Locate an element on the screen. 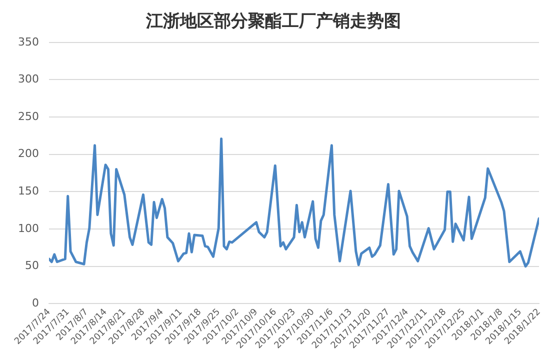 The image size is (559, 360). y-tick-label: 100 is located at coordinates (28, 228).